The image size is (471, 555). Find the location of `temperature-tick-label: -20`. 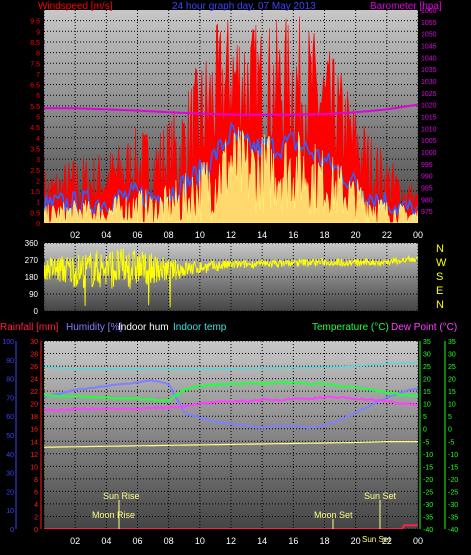

temperature-tick-label: -20 is located at coordinates (428, 480).